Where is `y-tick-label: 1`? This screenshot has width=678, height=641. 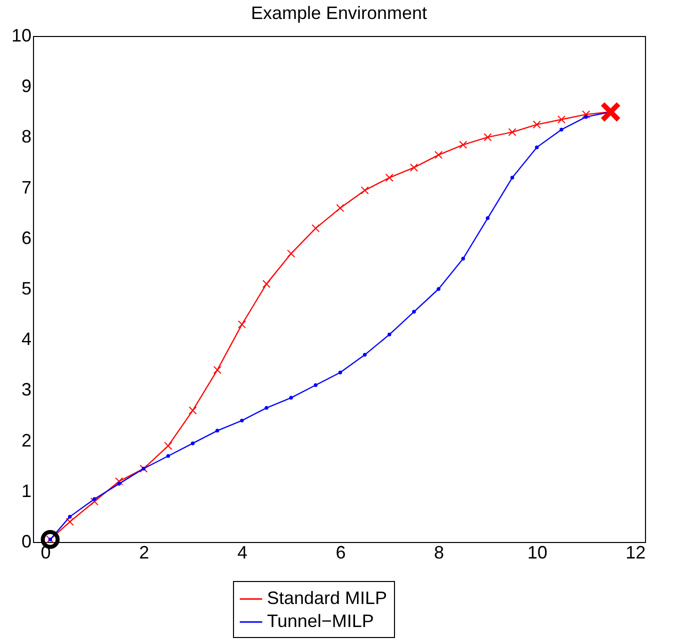 y-tick-label: 1 is located at coordinates (26, 490).